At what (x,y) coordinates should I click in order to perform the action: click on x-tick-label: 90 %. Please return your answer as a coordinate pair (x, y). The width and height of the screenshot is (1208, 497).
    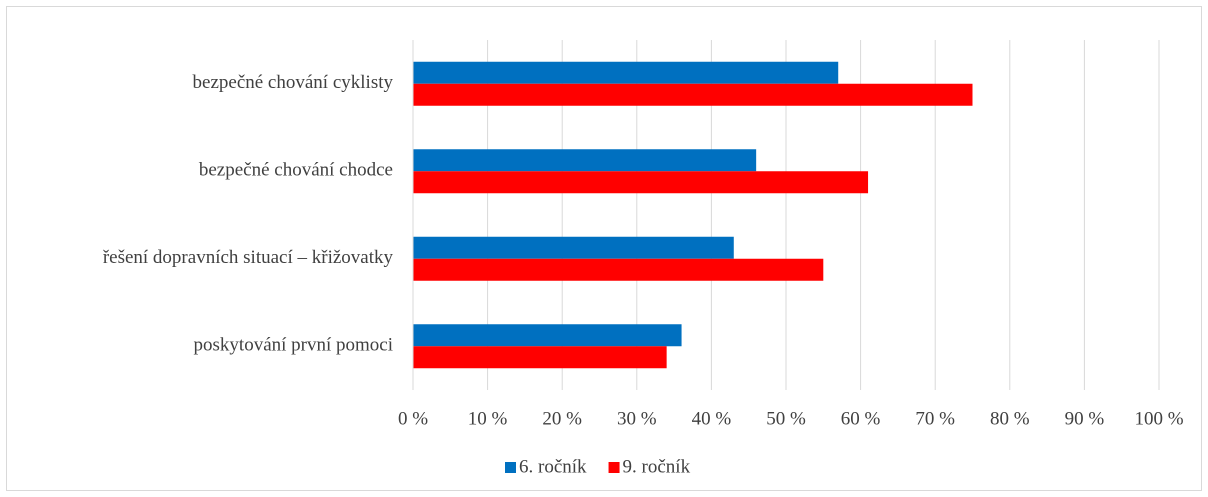
    Looking at the image, I should click on (1085, 418).